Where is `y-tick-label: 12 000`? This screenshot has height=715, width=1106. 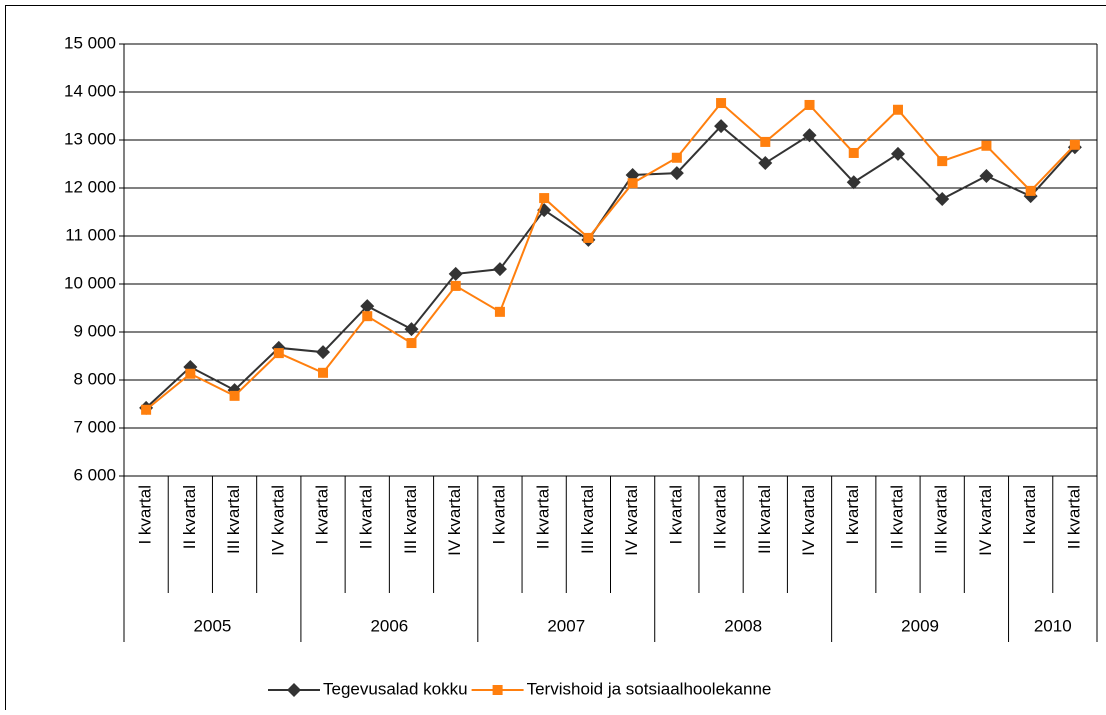
y-tick-label: 12 000 is located at coordinates (90, 186).